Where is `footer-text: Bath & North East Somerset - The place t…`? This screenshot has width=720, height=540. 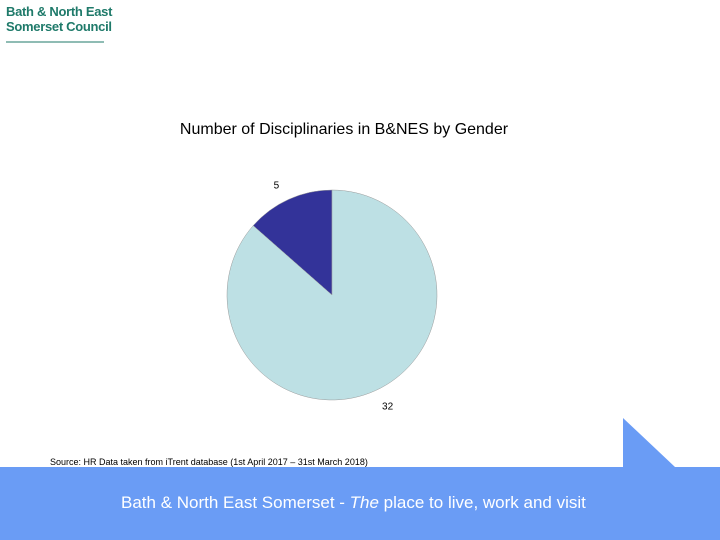 footer-text: Bath & North East Somerset - The place t… is located at coordinates (353, 503).